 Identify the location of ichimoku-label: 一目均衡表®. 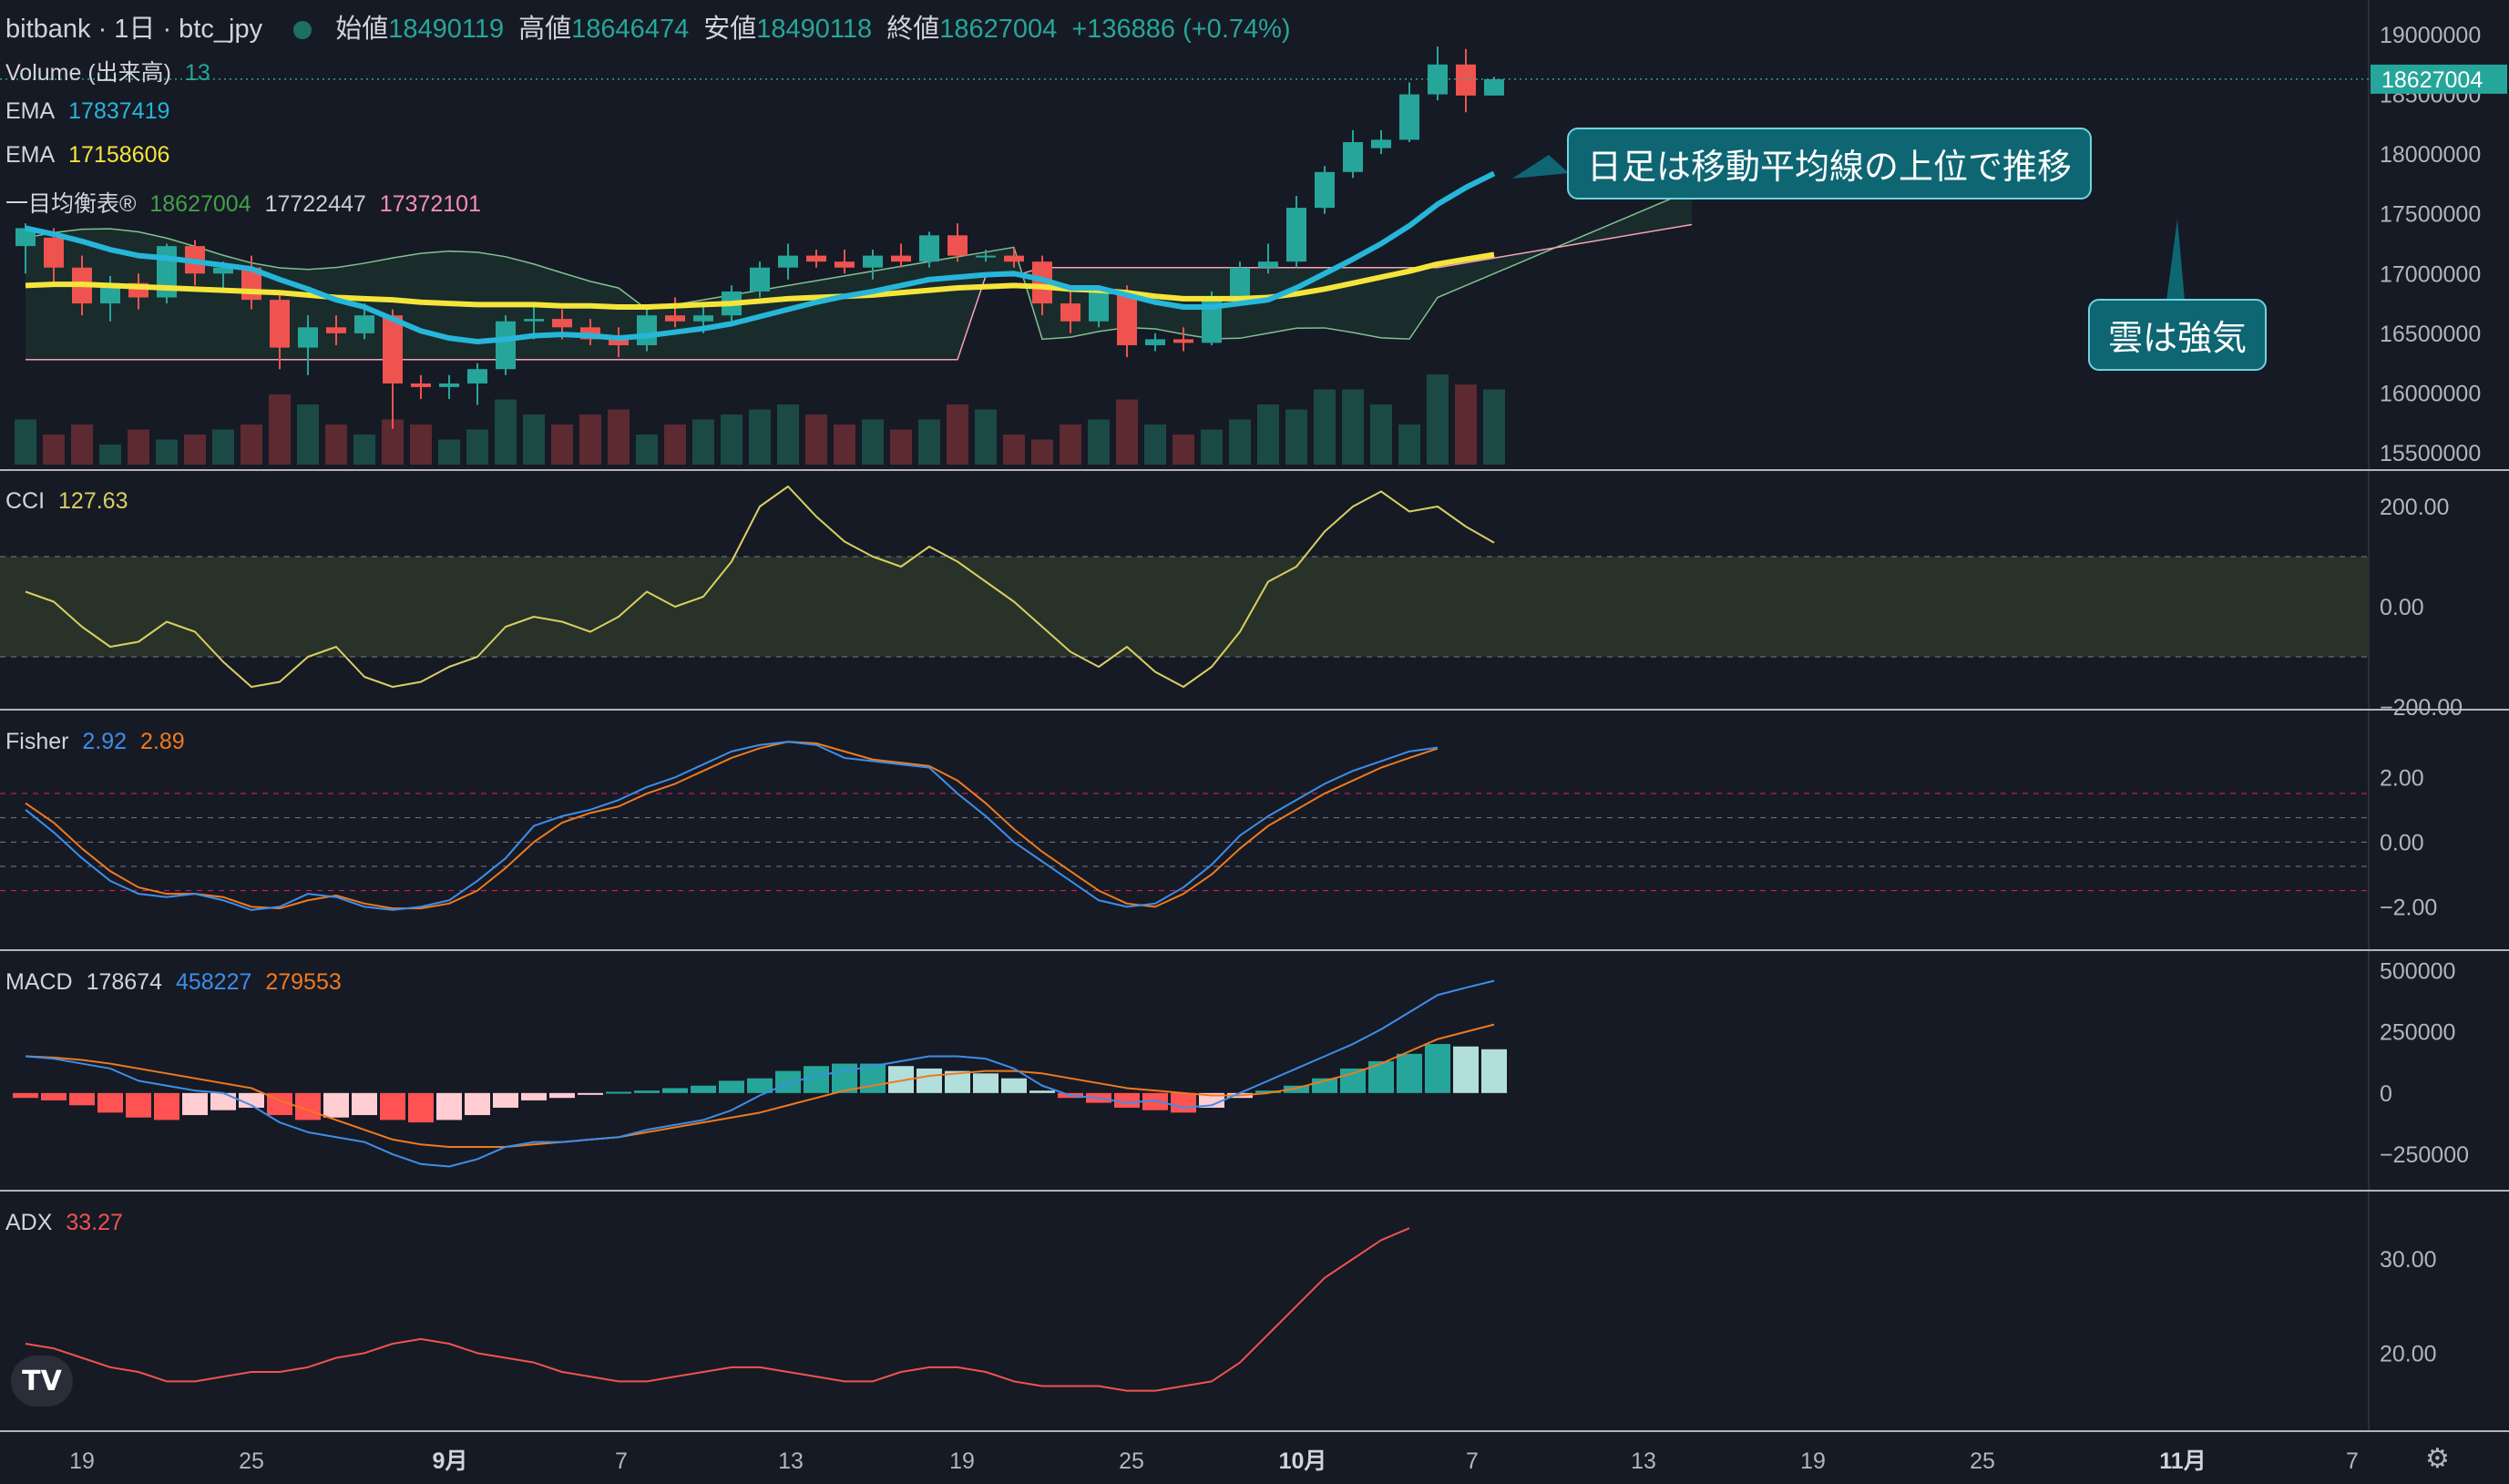
(71, 204).